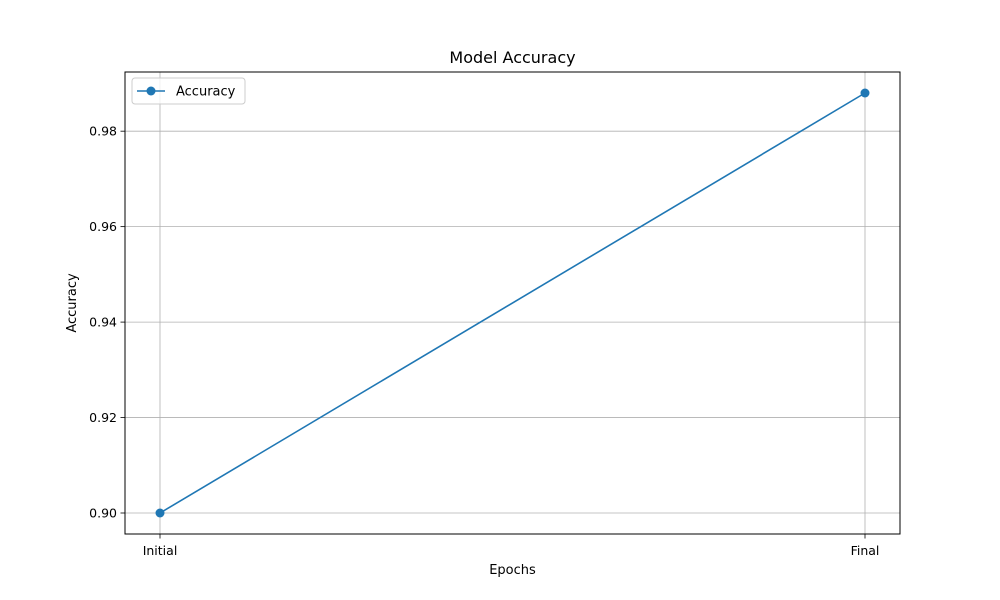 The height and width of the screenshot is (600, 1000). I want to click on legend: Accuracy, so click(188, 91).